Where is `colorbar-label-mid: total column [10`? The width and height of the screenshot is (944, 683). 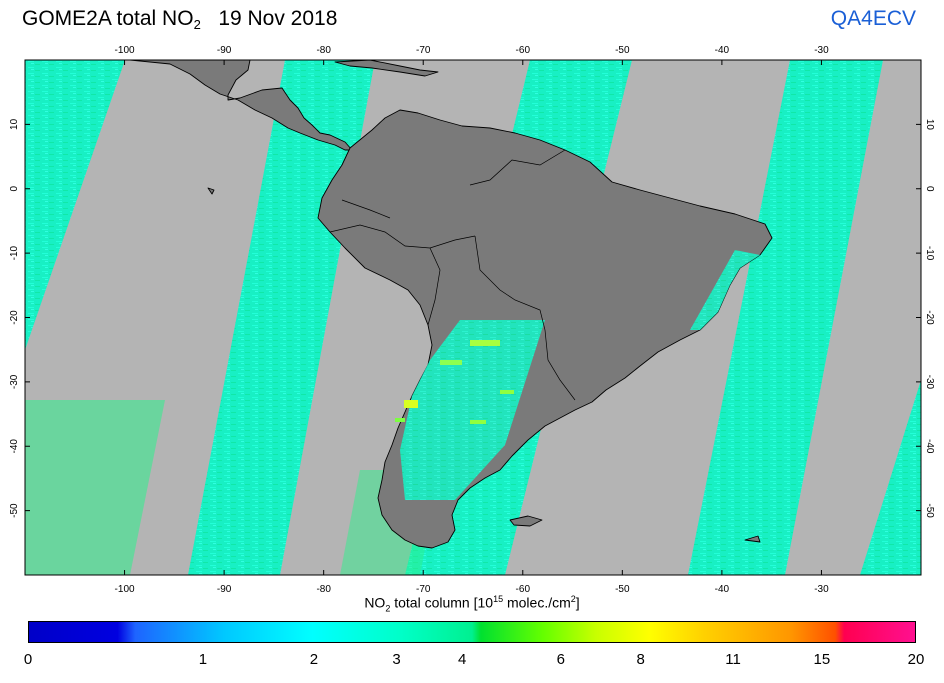
colorbar-label-mid: total column [10 is located at coordinates (442, 602).